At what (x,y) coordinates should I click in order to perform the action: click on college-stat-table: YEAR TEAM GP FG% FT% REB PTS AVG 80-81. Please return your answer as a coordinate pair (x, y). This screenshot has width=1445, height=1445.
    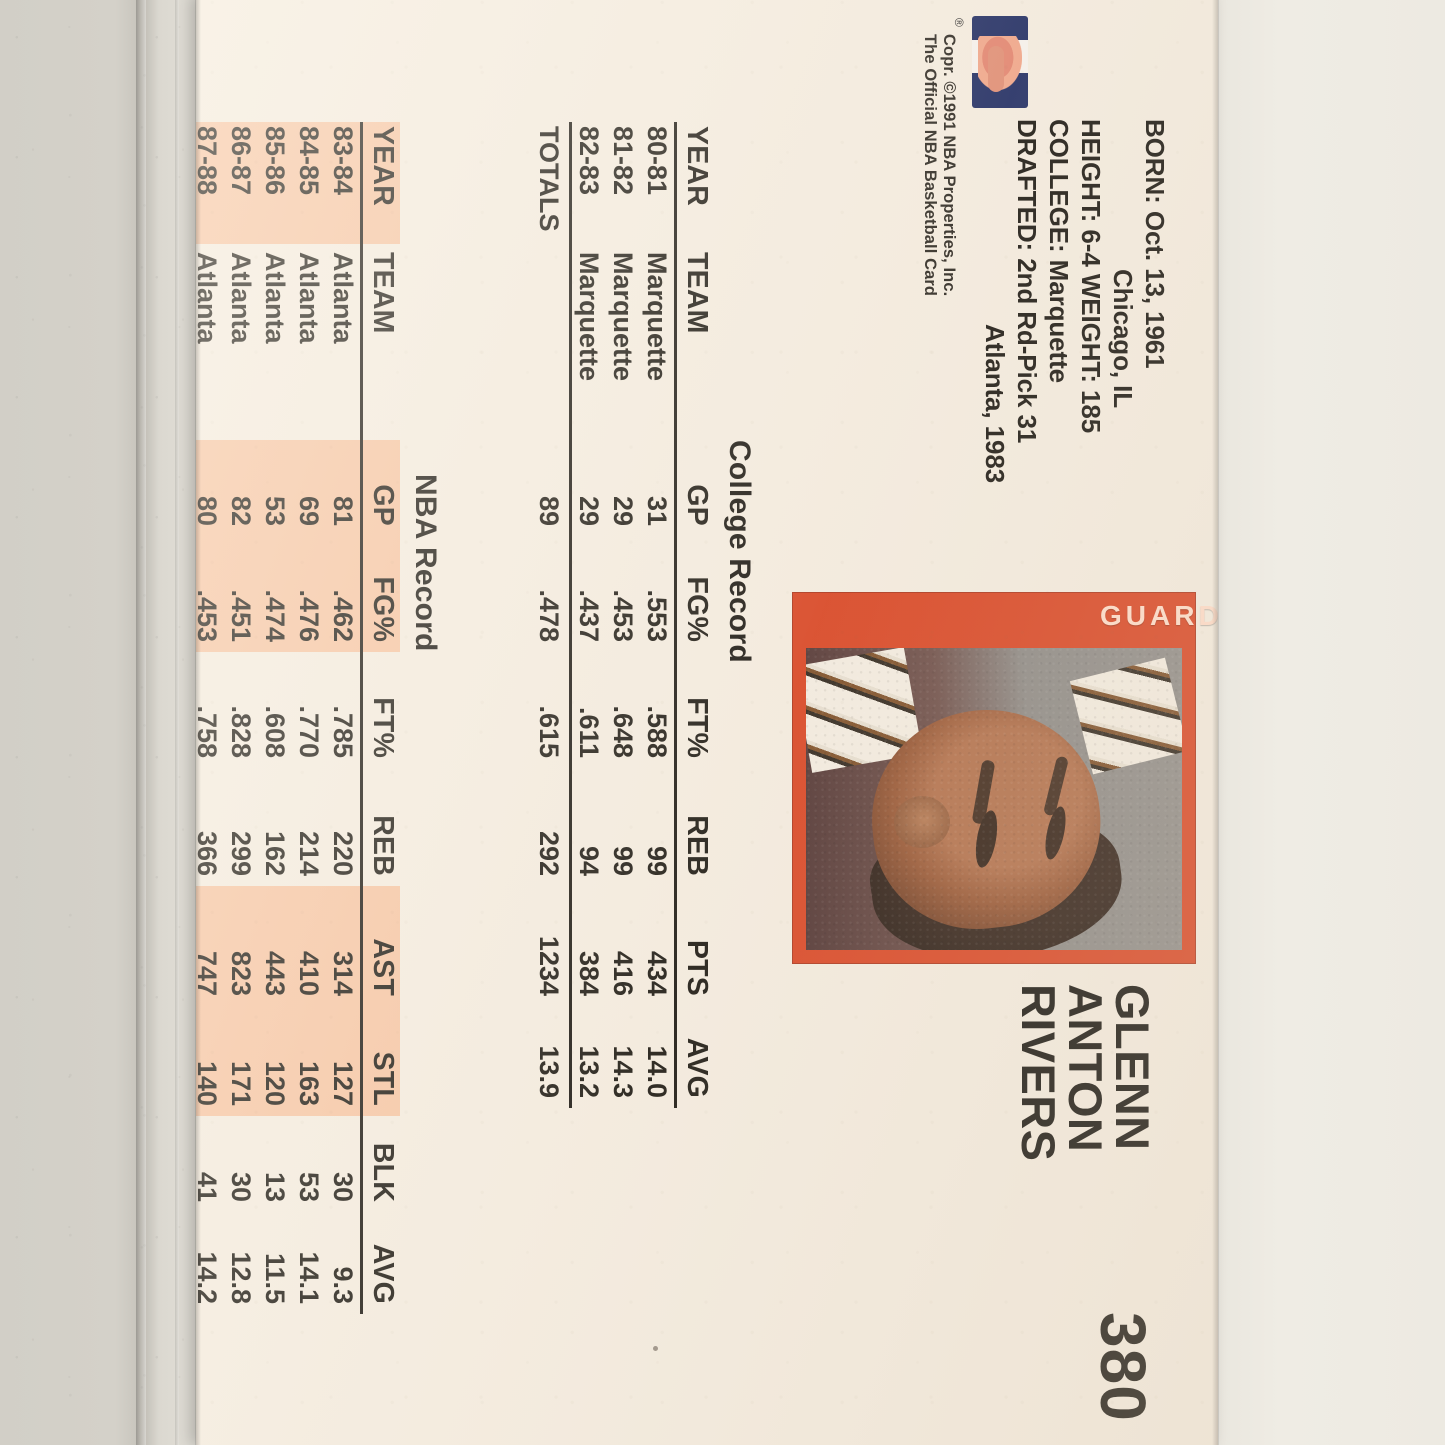
    Looking at the image, I should click on (623, 615).